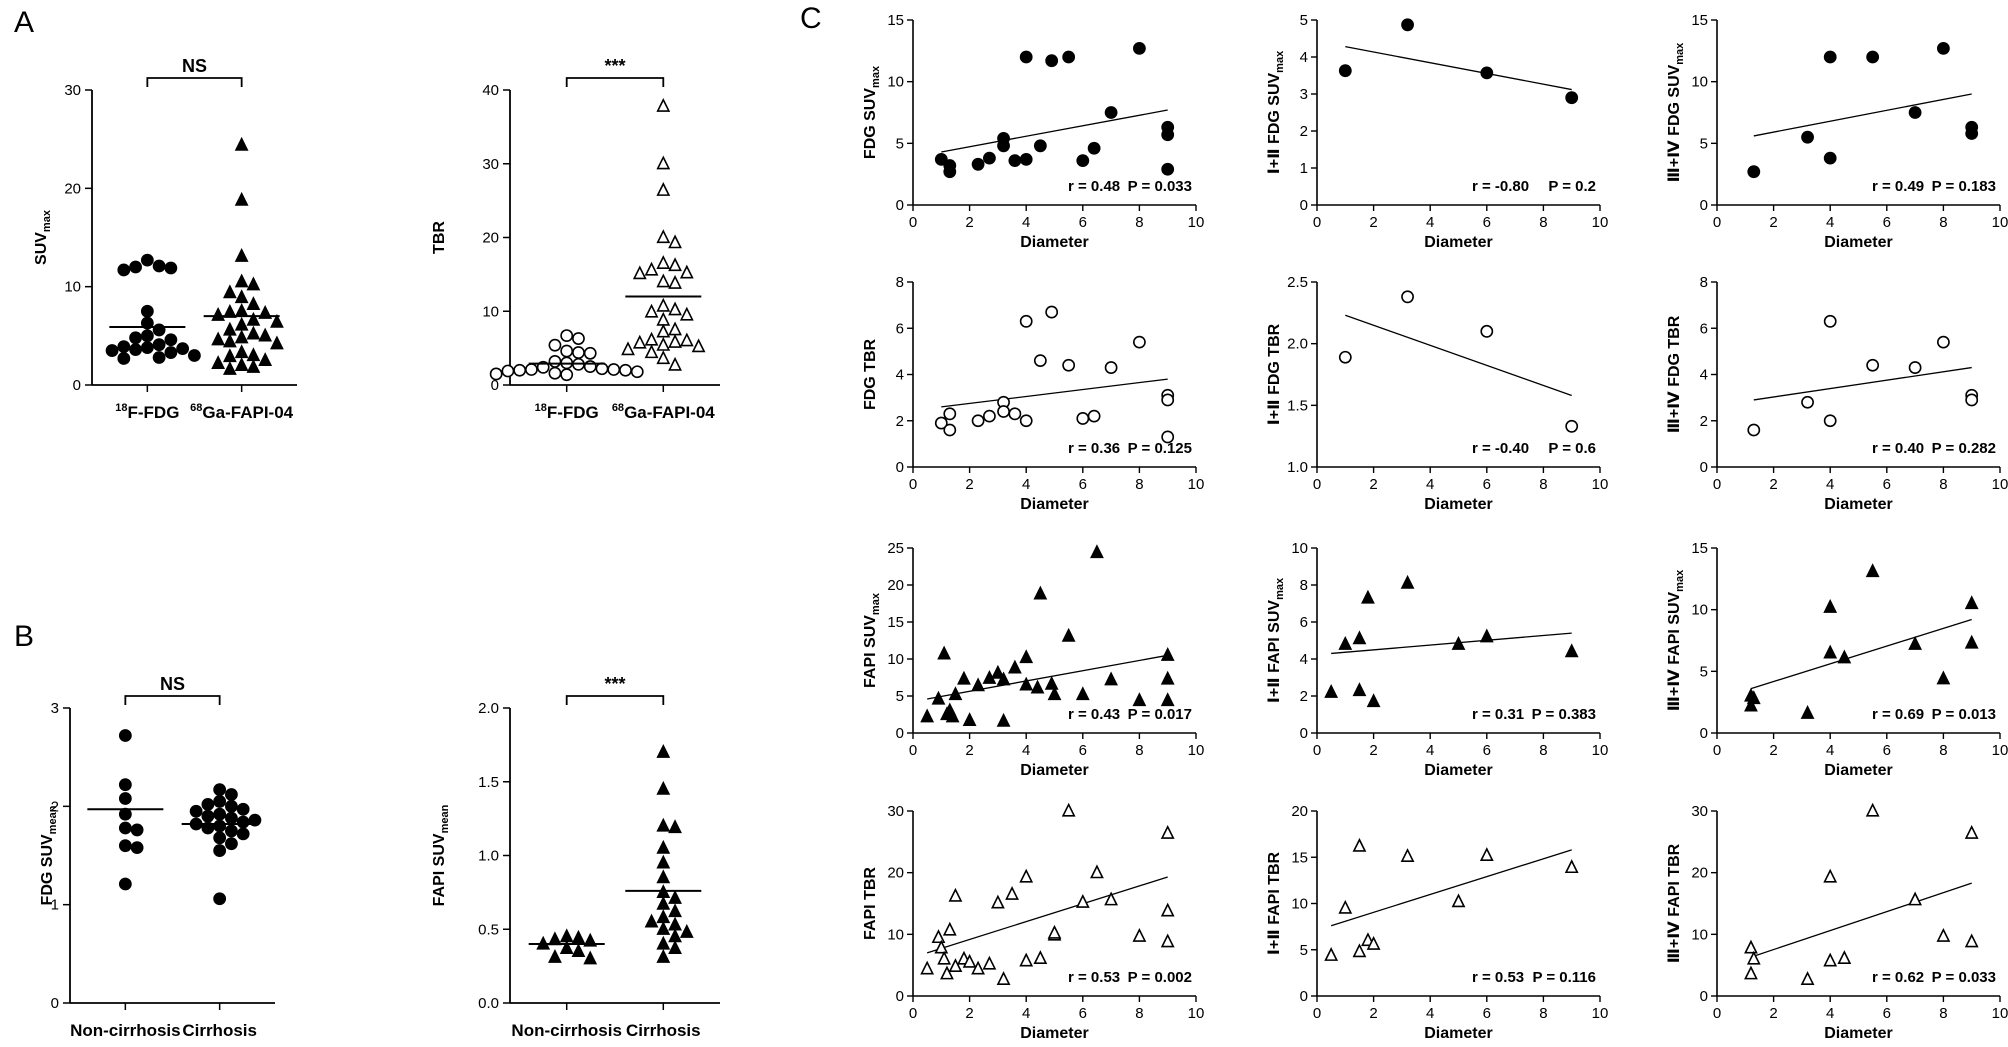 This screenshot has height=1047, width=2008. I want to click on panel-label-b: B, so click(24, 636).